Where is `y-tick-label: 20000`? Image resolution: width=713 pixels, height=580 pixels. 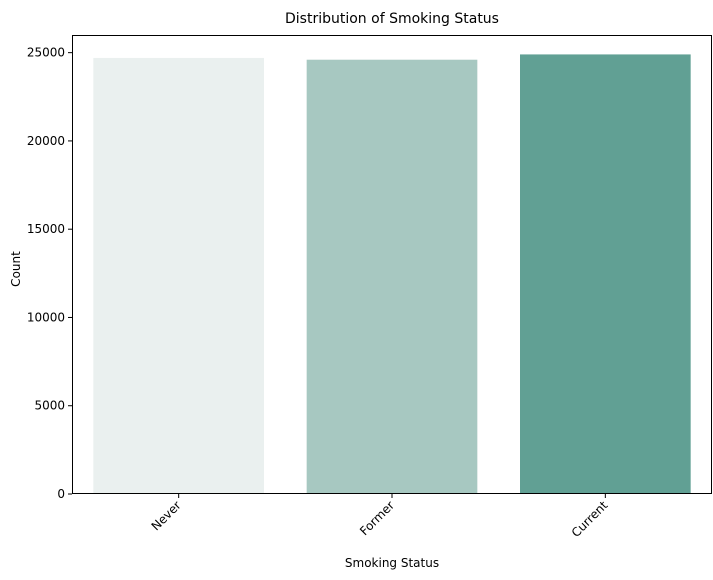
y-tick-label: 20000 is located at coordinates (46, 141).